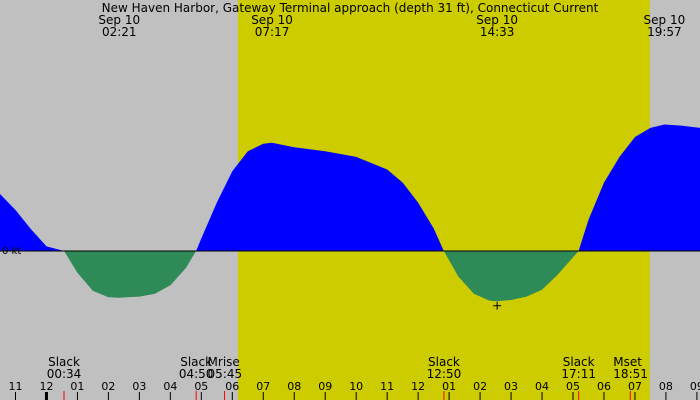  I want to click on current-marker, so click(497, 305).